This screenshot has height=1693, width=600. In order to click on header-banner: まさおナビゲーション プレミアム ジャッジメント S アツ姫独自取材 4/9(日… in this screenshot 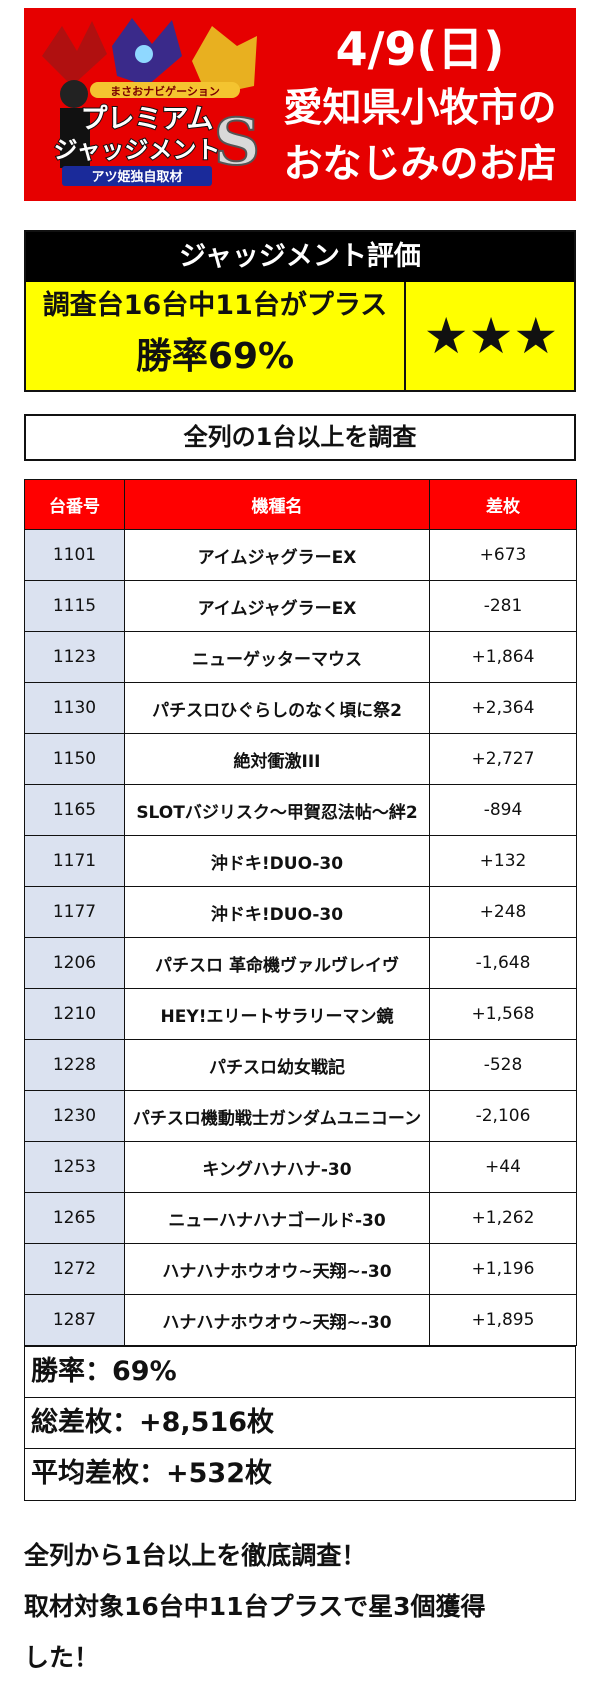, I will do `click(300, 104)`.